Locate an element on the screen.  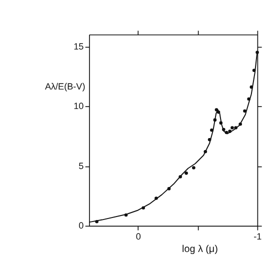
x-tick-label: -1 is located at coordinates (258, 236).